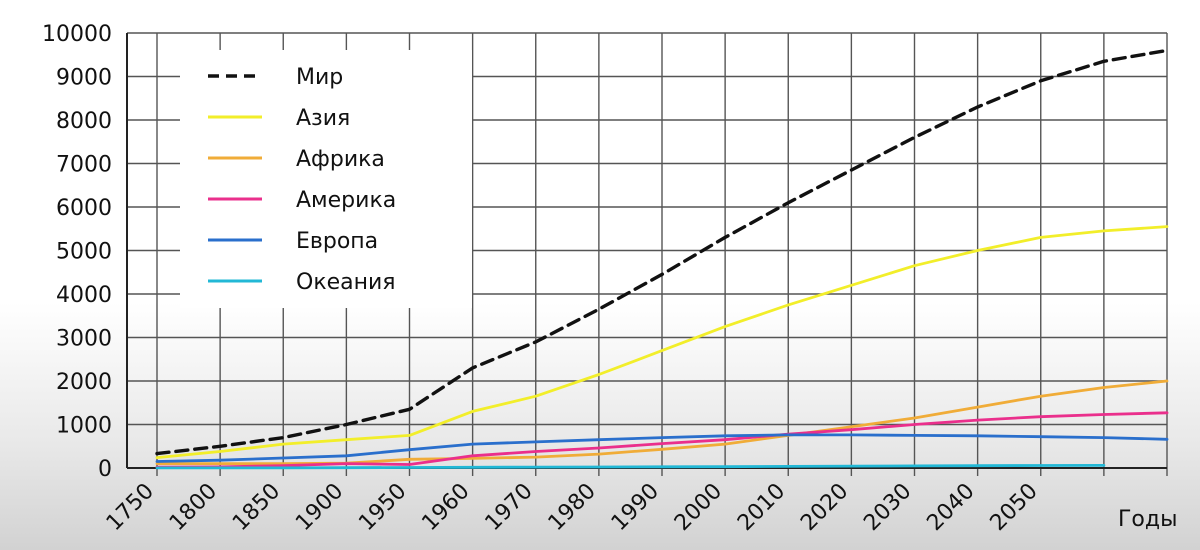 This screenshot has width=1200, height=550. What do you see at coordinates (824, 507) in the screenshot?
I see `x-tick-label: 2020` at bounding box center [824, 507].